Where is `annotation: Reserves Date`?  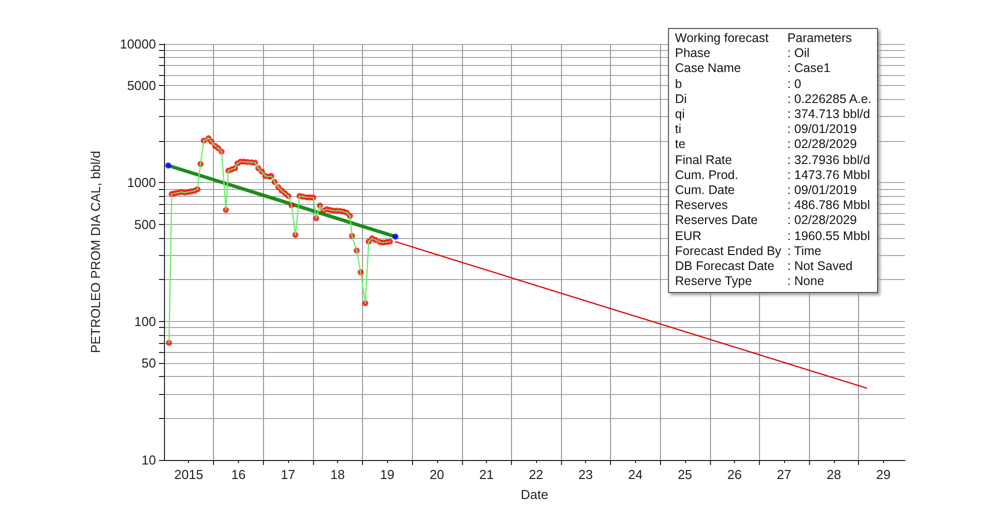
annotation: Reserves Date is located at coordinates (717, 221).